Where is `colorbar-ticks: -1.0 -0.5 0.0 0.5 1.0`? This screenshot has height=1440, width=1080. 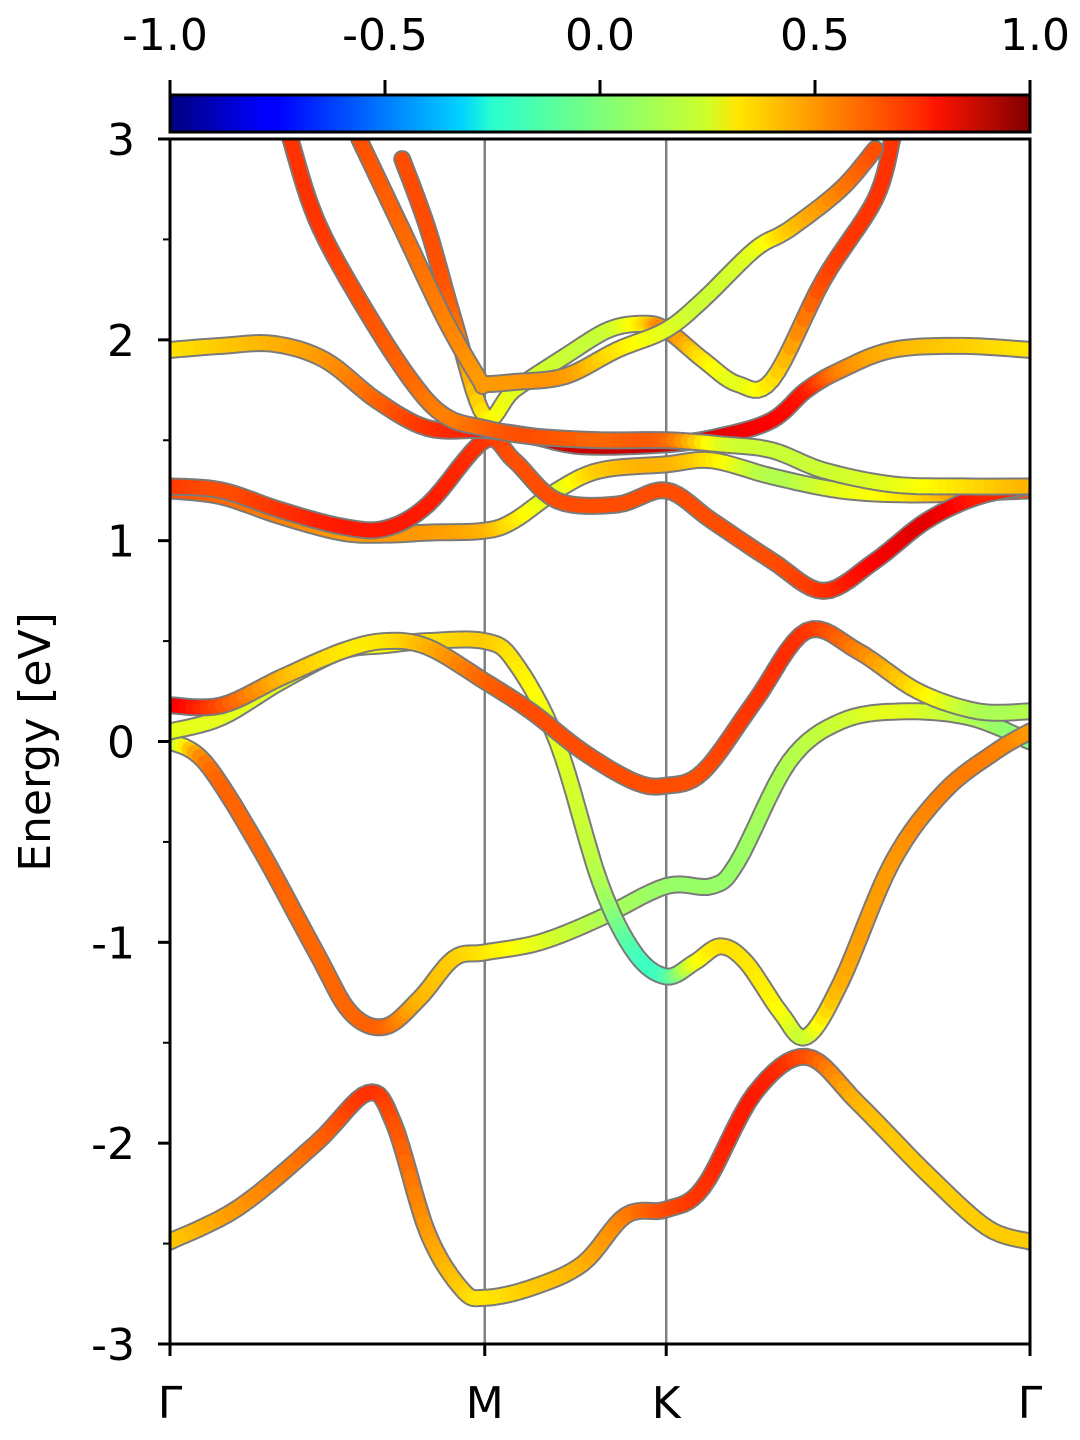
colorbar-ticks: -1.0 -0.5 0.0 0.5 1.0 is located at coordinates (596, 52).